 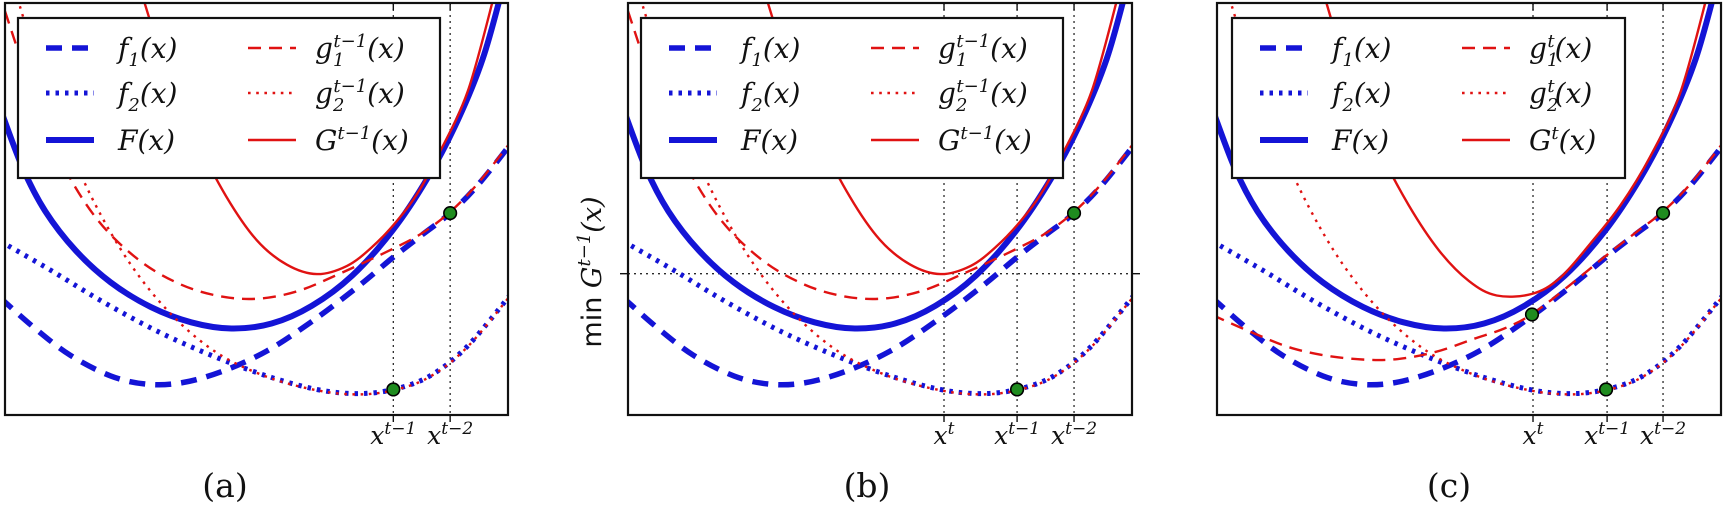 I want to click on y-axis-label-group: min Gt−1(x), so click(x=591, y=271).